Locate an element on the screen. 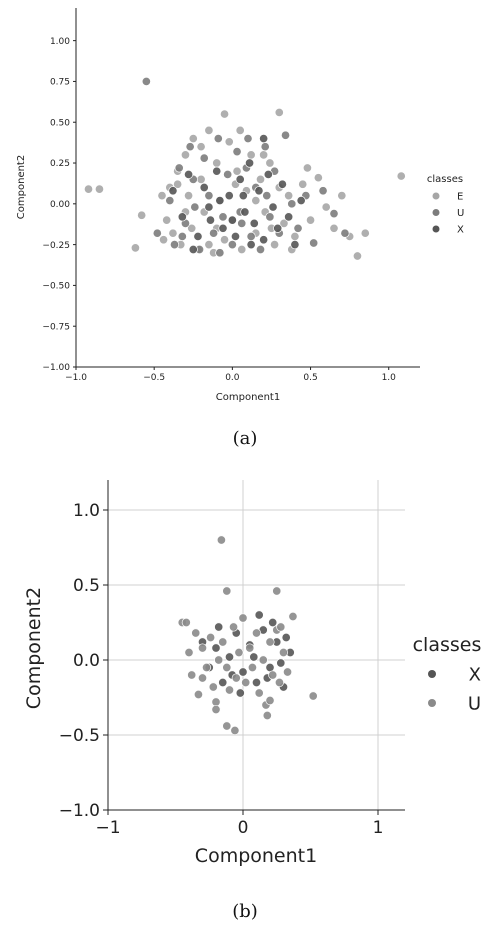 The image size is (490, 929). y-tick-label: 0.50 is located at coordinates (60, 123).